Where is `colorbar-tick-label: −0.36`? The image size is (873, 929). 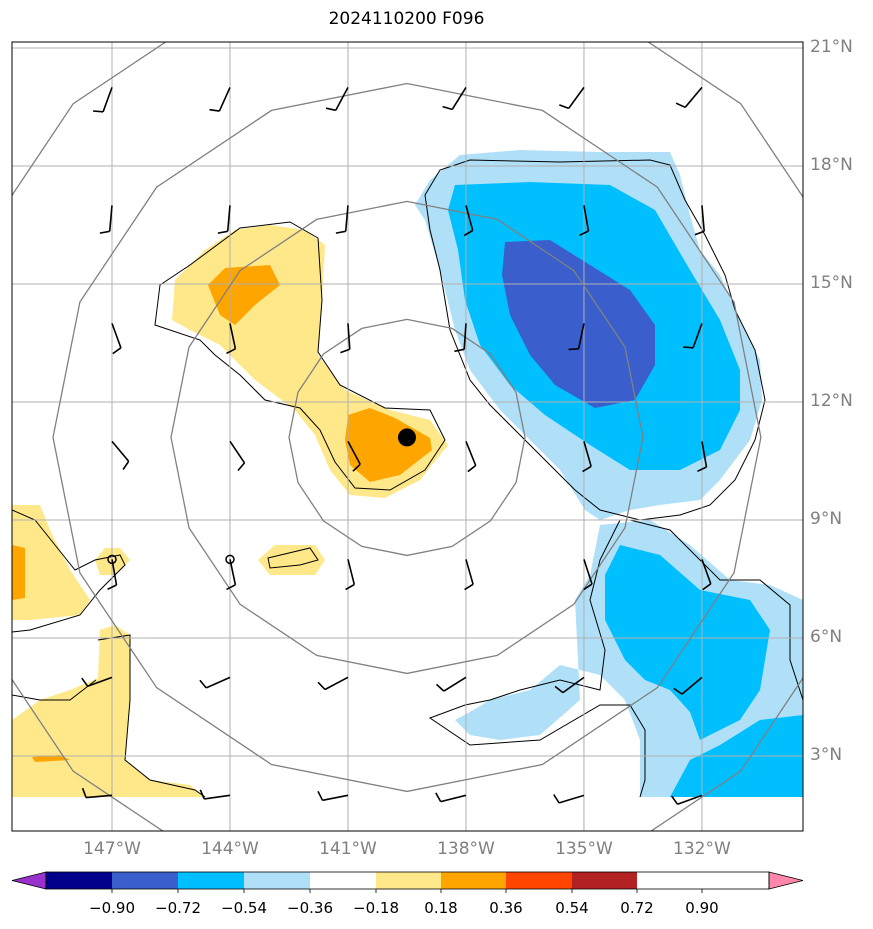 colorbar-tick-label: −0.36 is located at coordinates (310, 908).